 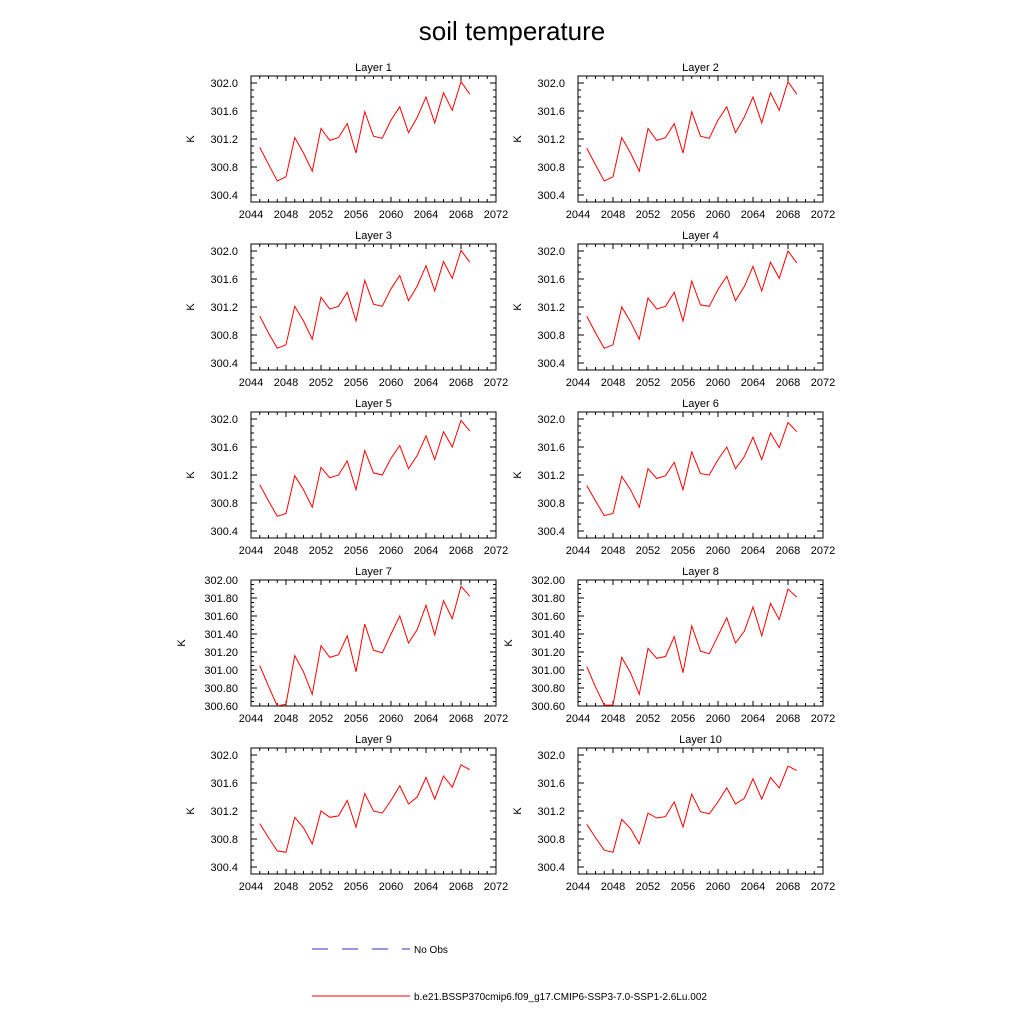 What do you see at coordinates (700, 404) in the screenshot?
I see `panel-title: Layer 6` at bounding box center [700, 404].